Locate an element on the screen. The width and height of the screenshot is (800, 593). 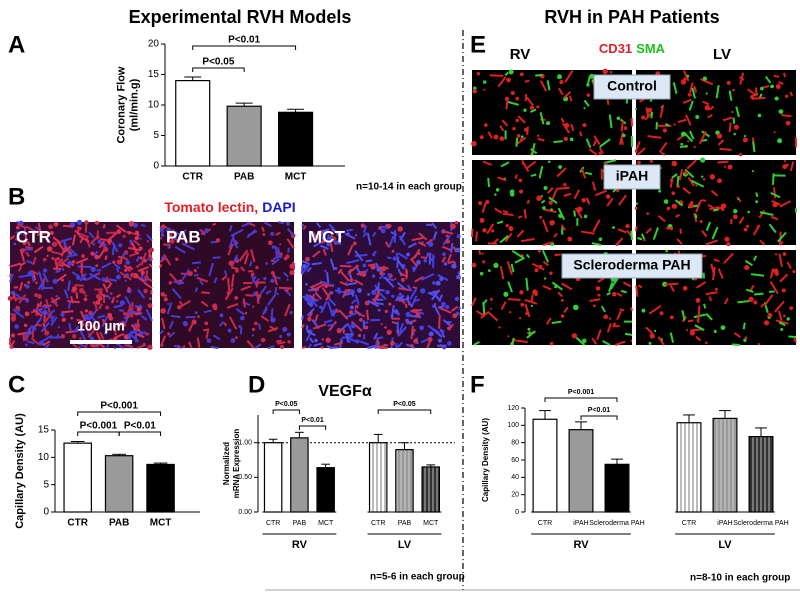
stain-legend: Tomato lectin, DAPI is located at coordinates (229, 207).